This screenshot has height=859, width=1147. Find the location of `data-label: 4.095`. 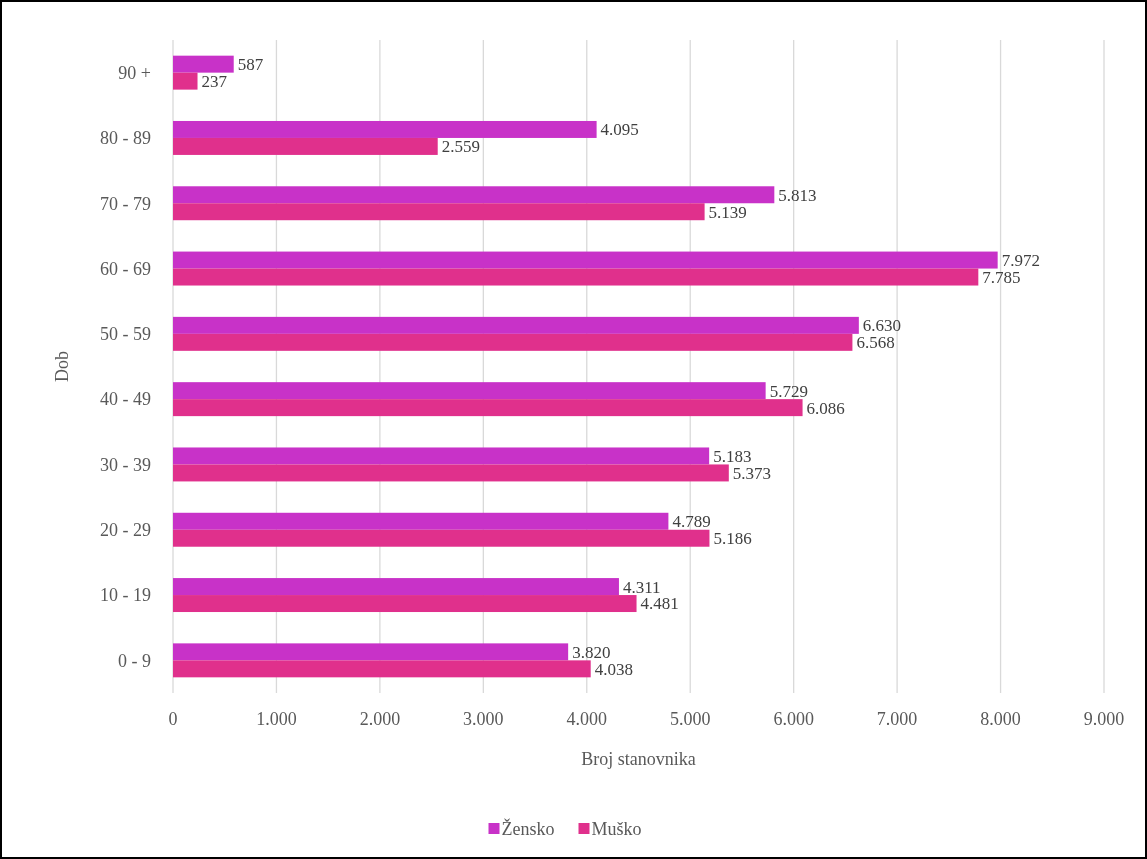

data-label: 4.095 is located at coordinates (619, 130).